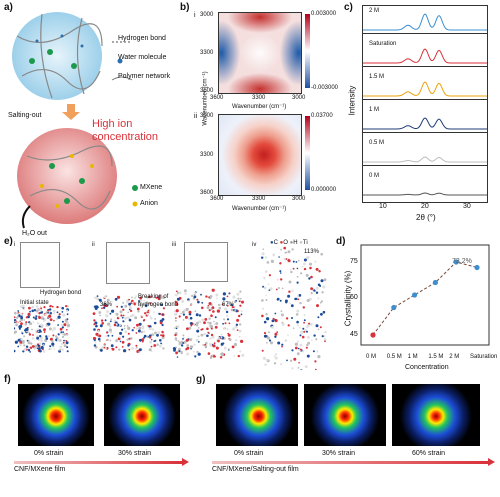 The width and height of the screenshot is (500, 497). What do you see at coordinates (93, 245) in the screenshot?
I see `e-sub-ii: ii` at bounding box center [93, 245].